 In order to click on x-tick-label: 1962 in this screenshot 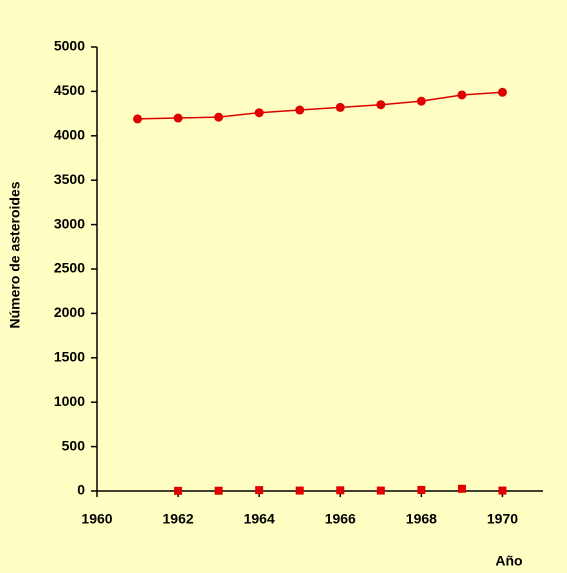, I will do `click(178, 519)`.